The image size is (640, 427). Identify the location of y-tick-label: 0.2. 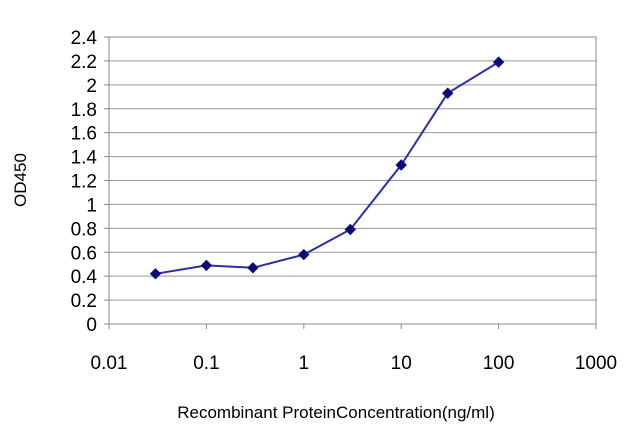
(84, 301).